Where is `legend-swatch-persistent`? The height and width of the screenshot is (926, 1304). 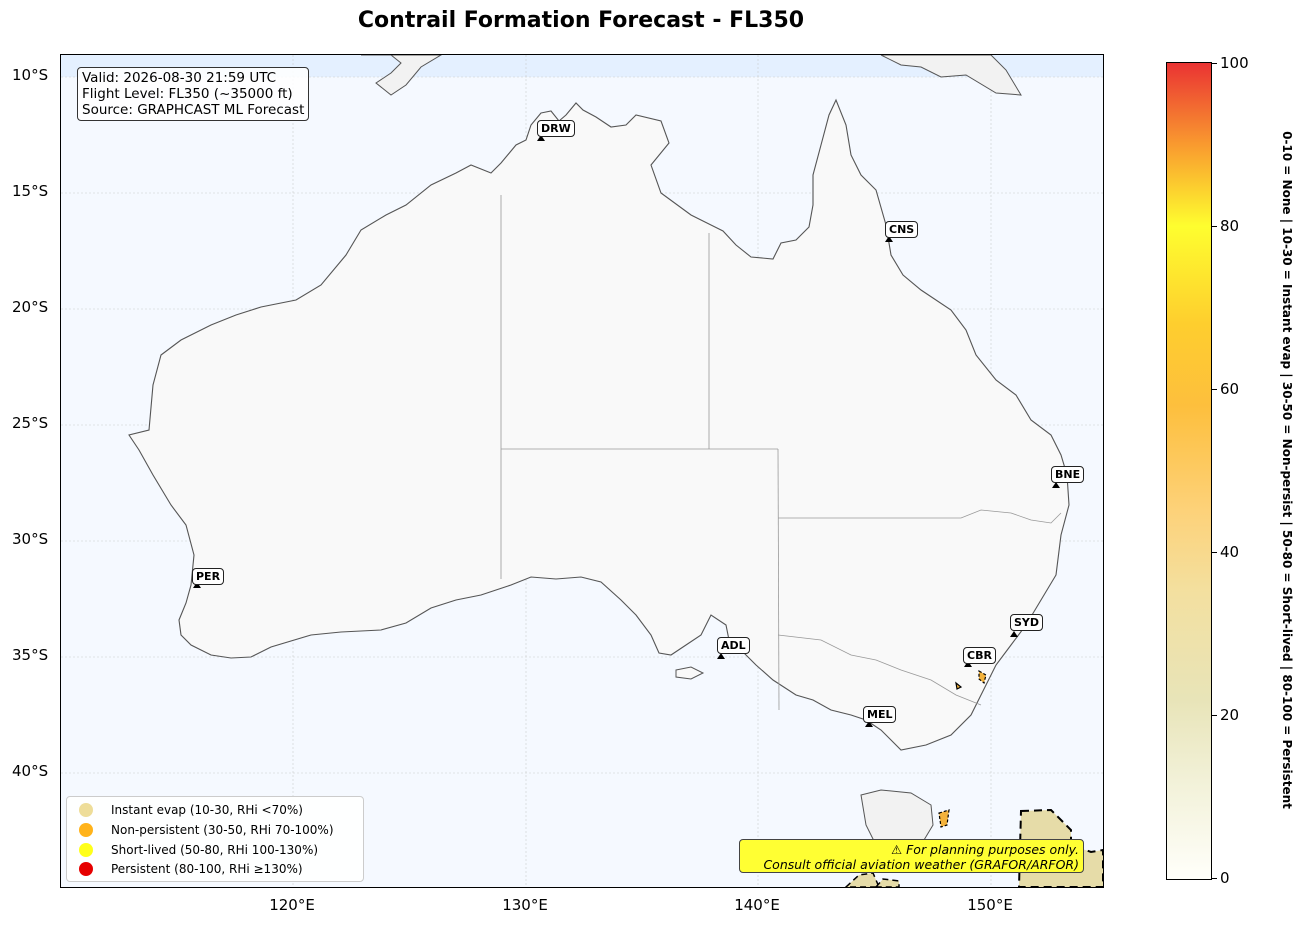 legend-swatch-persistent is located at coordinates (86, 869).